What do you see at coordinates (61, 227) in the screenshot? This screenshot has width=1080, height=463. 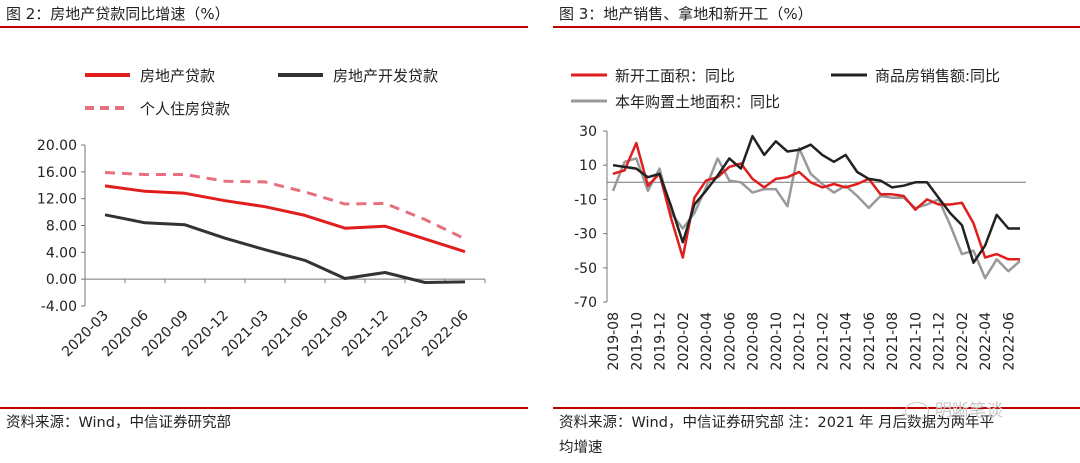 I see `y-tick-label: 8.00` at bounding box center [61, 227].